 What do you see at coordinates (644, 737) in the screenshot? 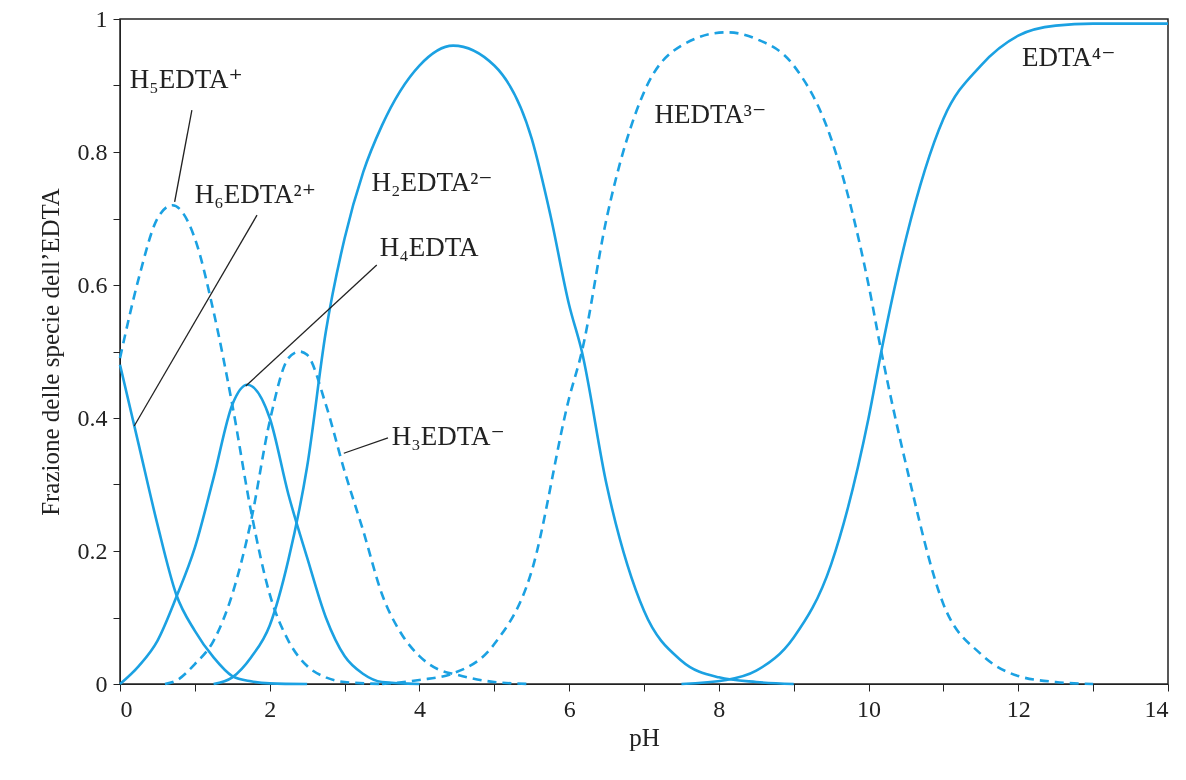
I see `x-axis-title: pH` at bounding box center [644, 737].